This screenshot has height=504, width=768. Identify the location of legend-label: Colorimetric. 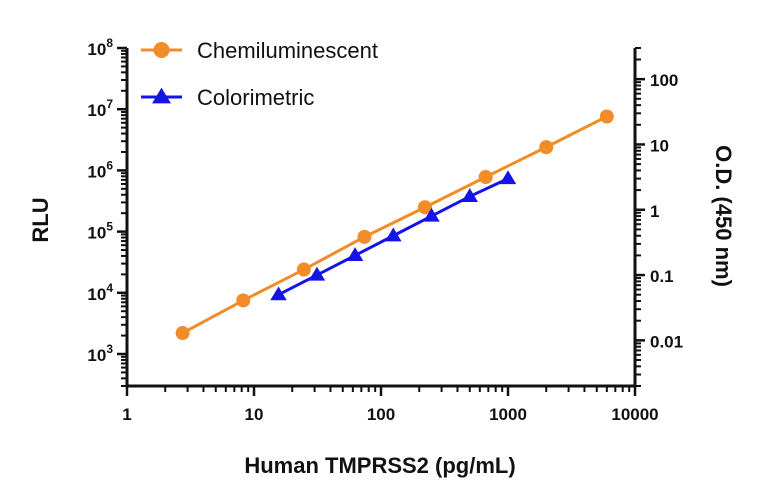
(255, 97).